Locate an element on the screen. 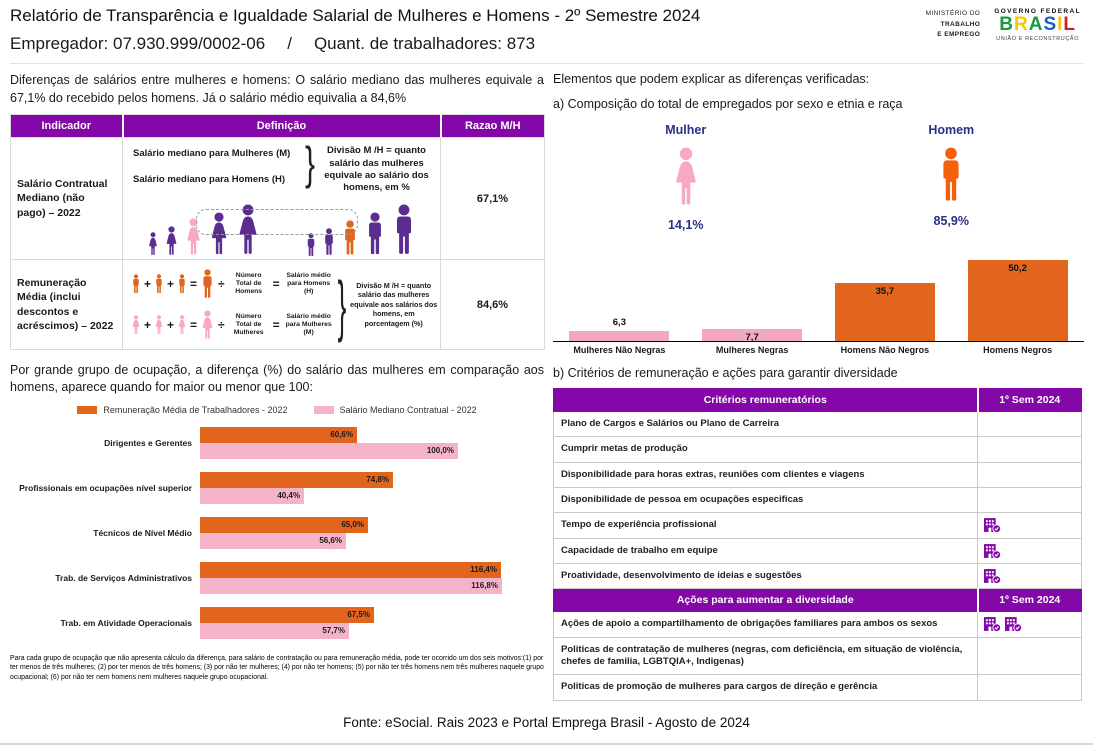 This screenshot has width=1093, height=745. category-label: Homens Negros is located at coordinates (1018, 350).